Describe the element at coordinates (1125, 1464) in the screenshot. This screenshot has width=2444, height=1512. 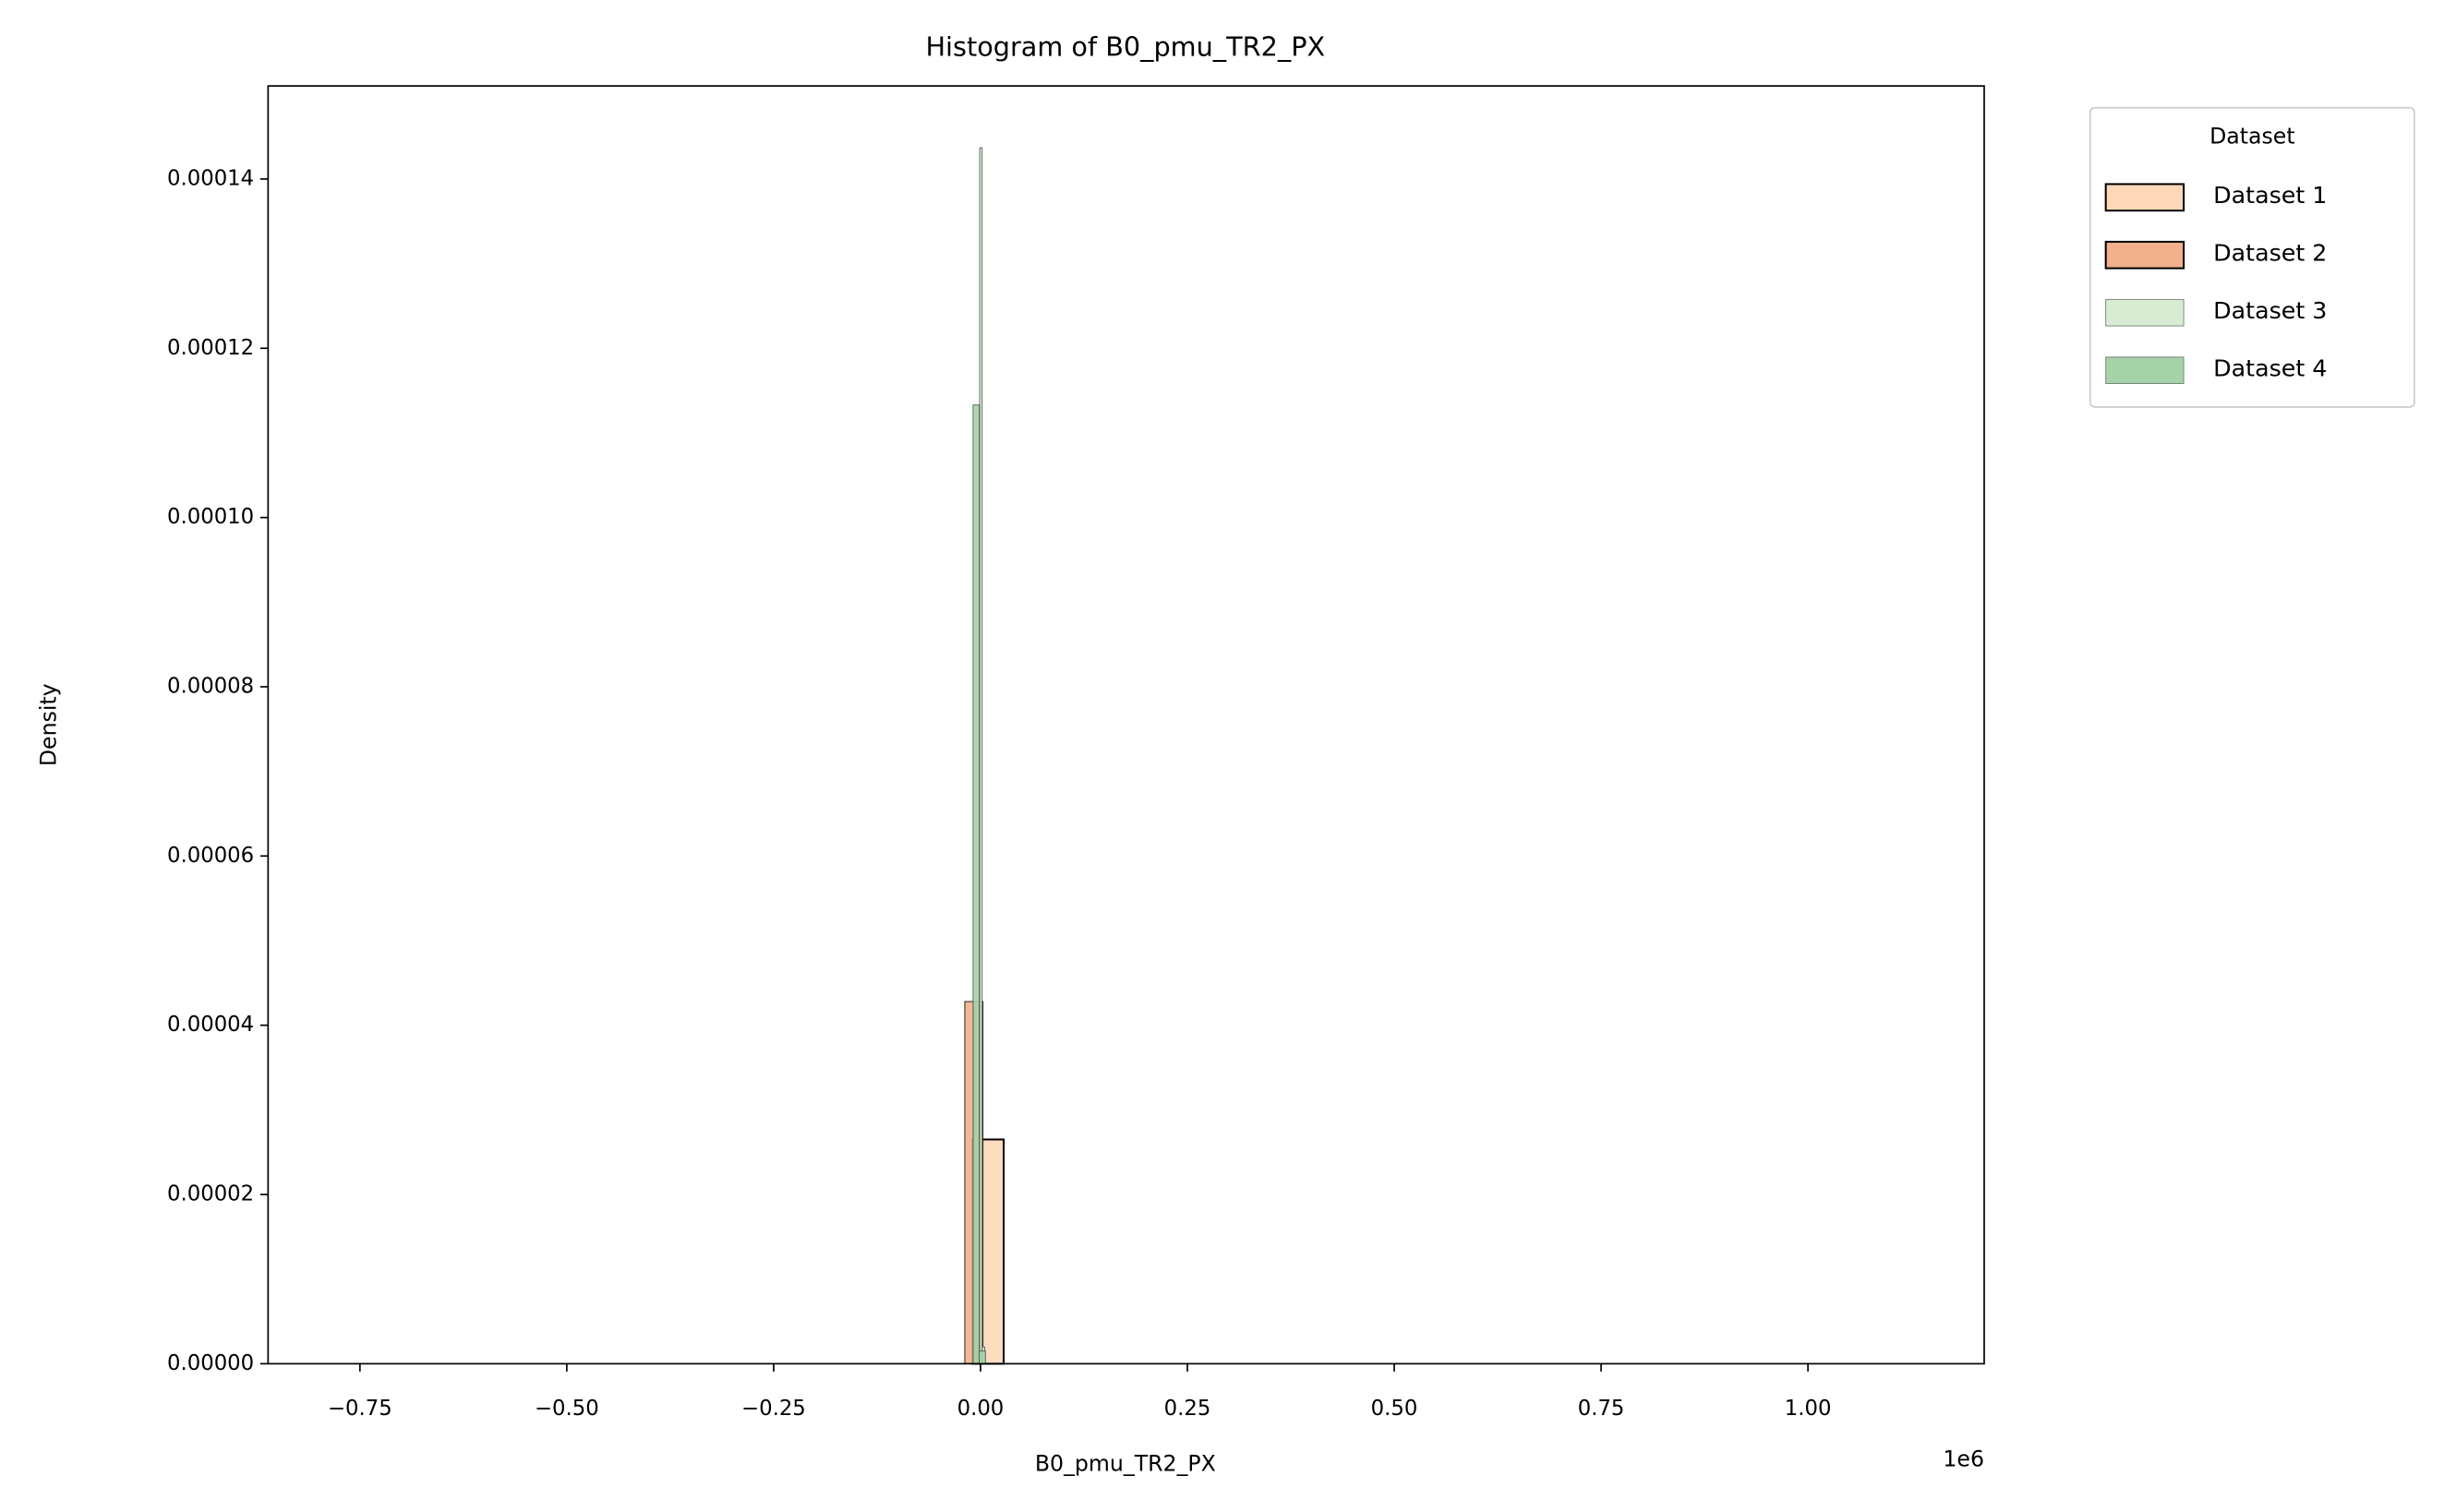
I see `x-axis-label: B0_pmu_TR2_PX` at that location.